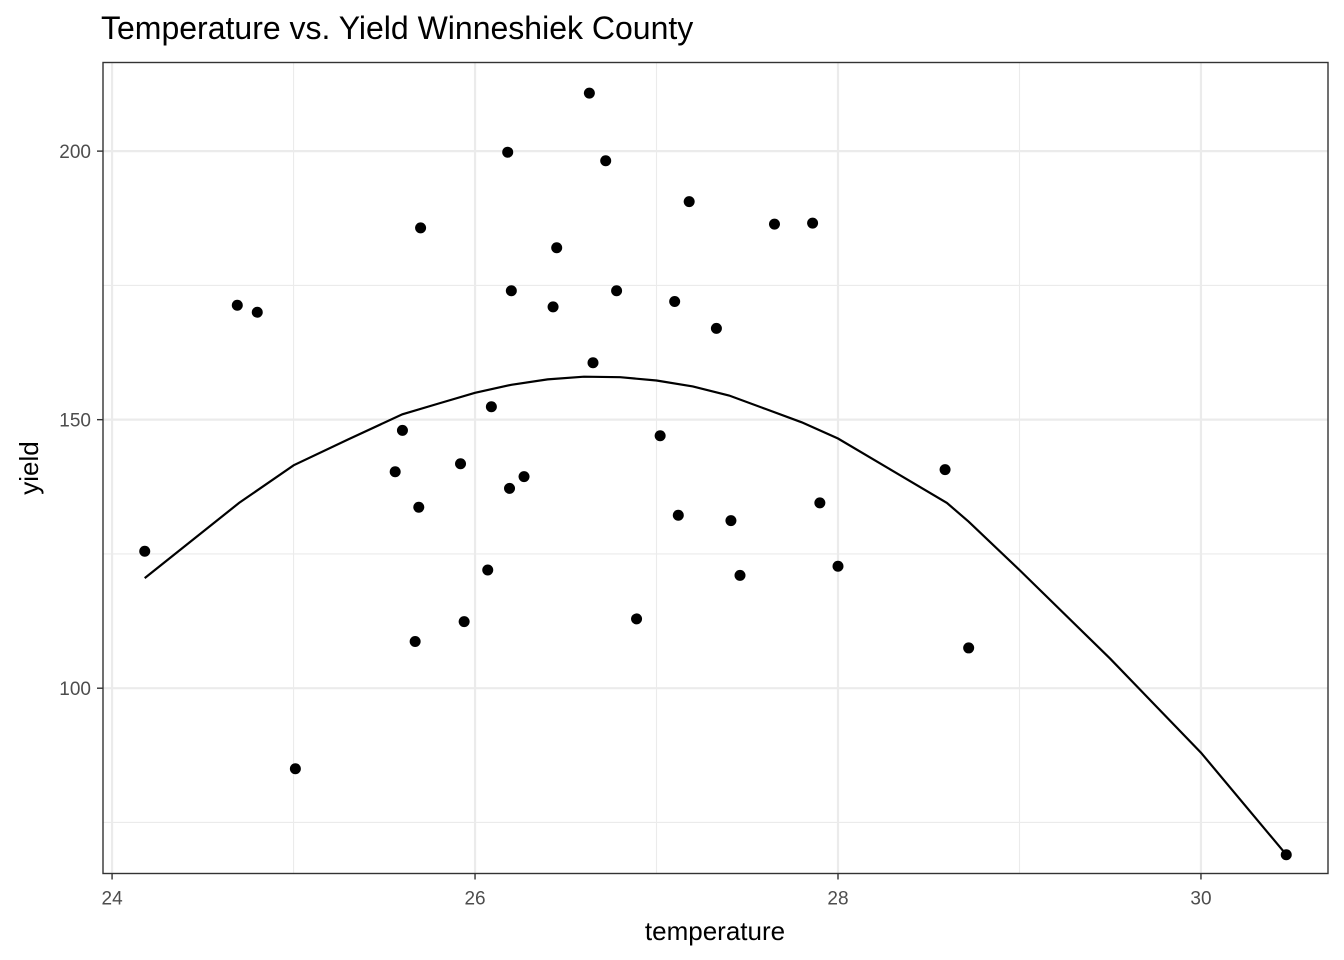  Describe the element at coordinates (75, 421) in the screenshot. I see `y-tick-label: 150` at that location.